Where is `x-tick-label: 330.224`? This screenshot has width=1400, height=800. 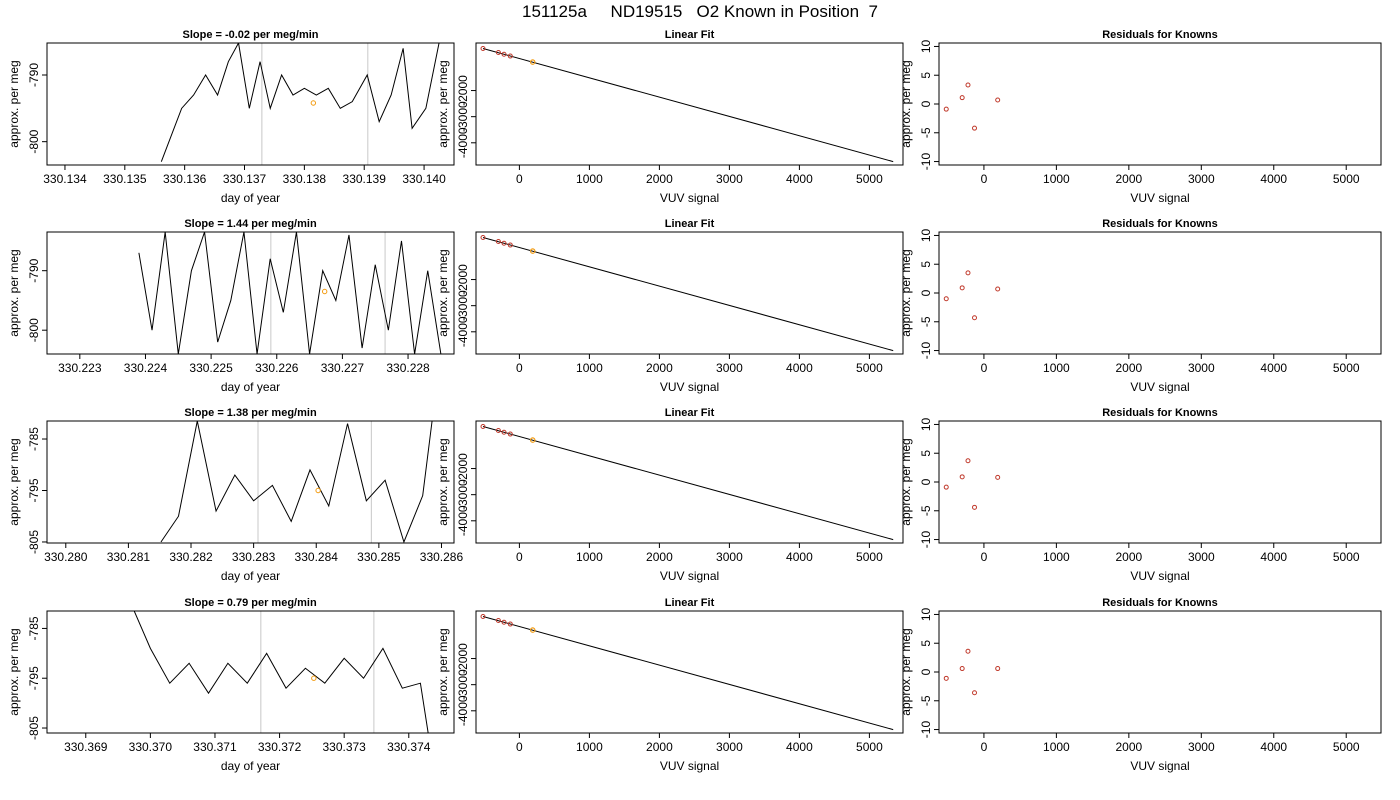 x-tick-label: 330.224 is located at coordinates (146, 368).